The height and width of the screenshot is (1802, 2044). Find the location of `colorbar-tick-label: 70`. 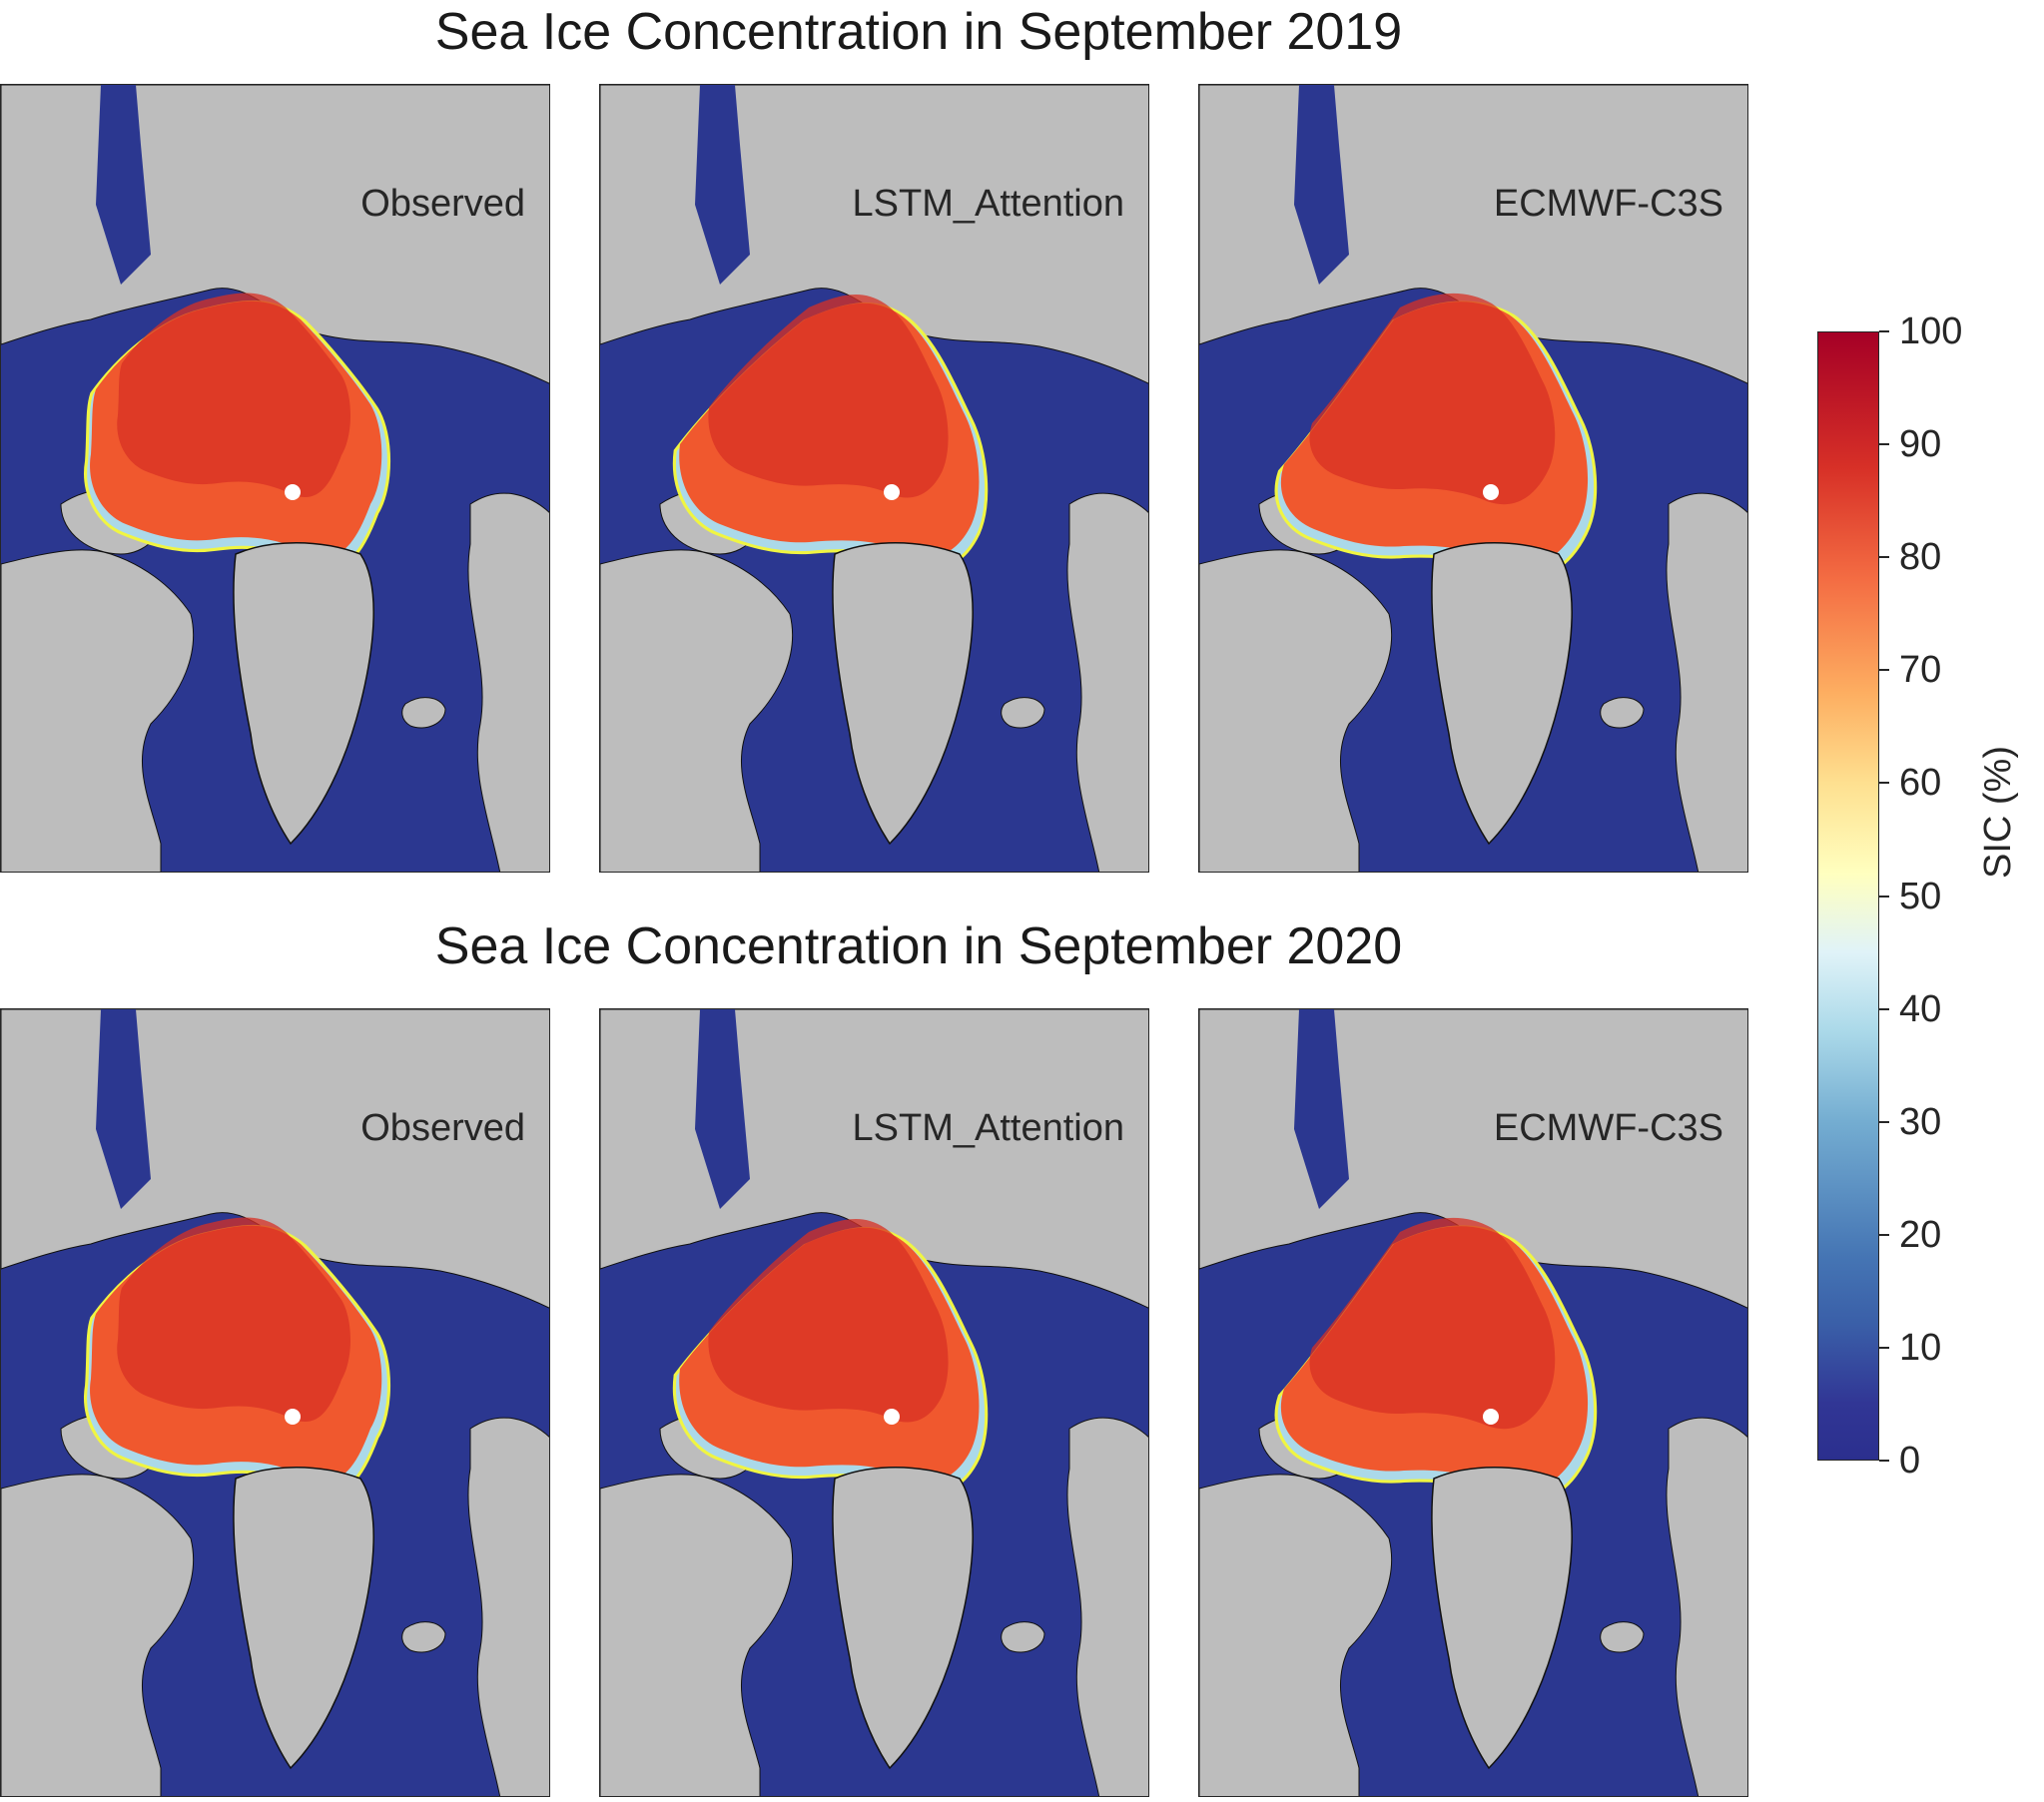

colorbar-tick-label: 70 is located at coordinates (1920, 670).